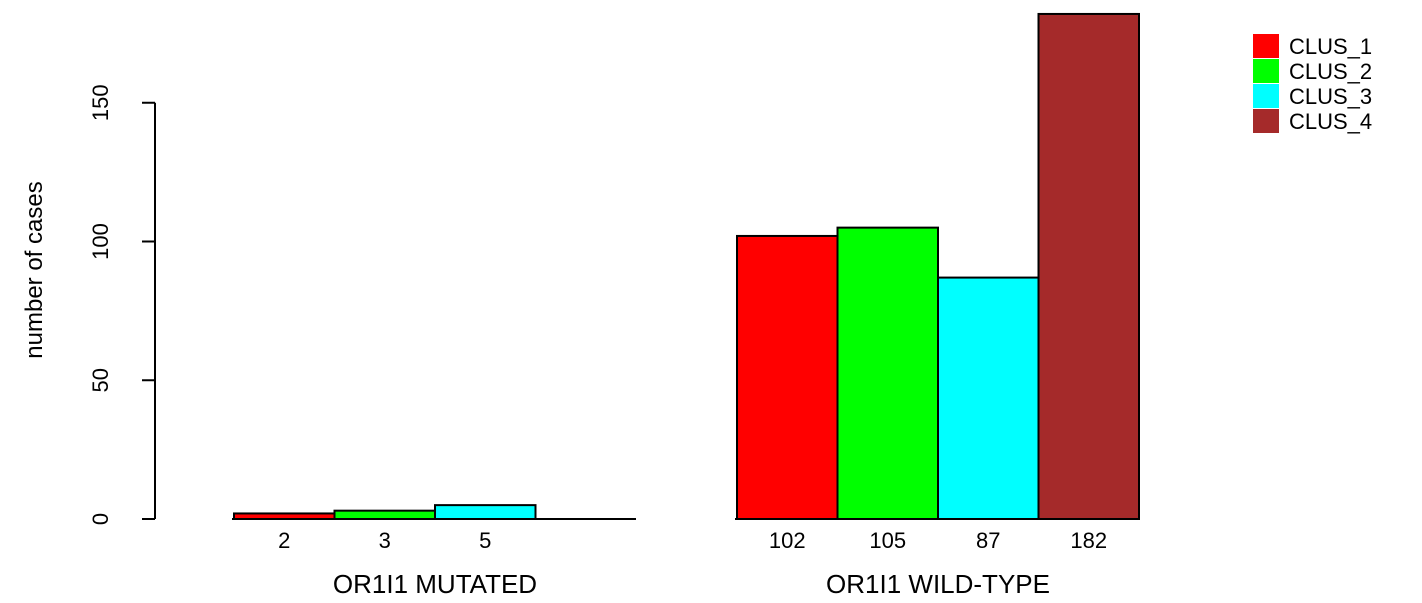  I want to click on group-label: OR1I1 WILD-TYPE, so click(938, 584).